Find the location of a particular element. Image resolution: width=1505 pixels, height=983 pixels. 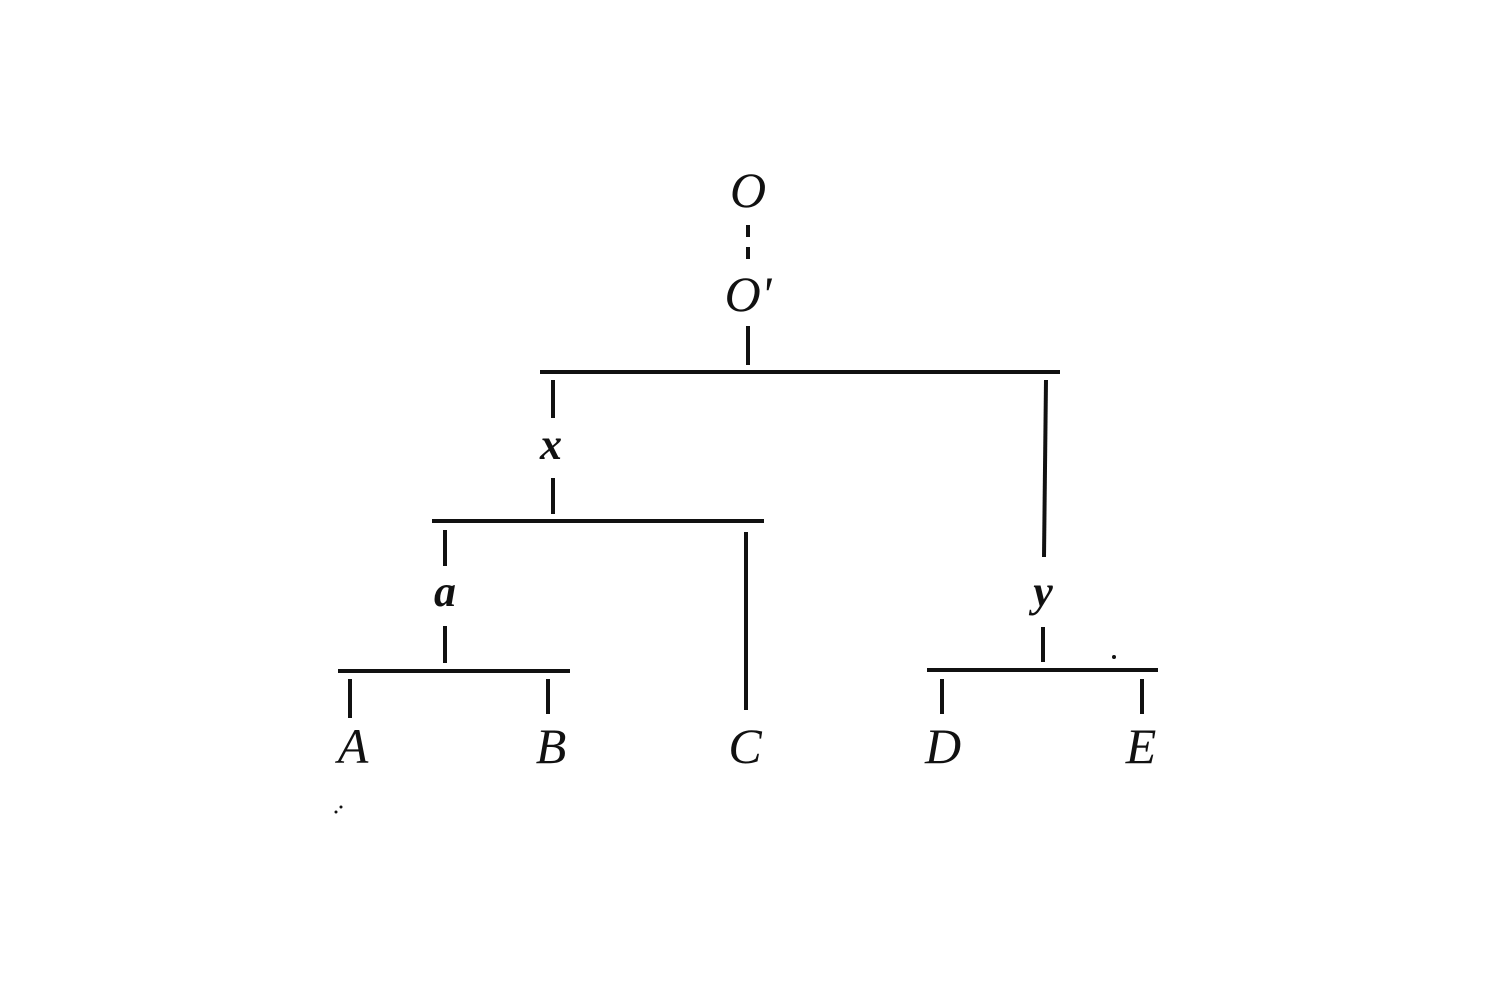

edge-bar-to-y is located at coordinates (1045, 468).